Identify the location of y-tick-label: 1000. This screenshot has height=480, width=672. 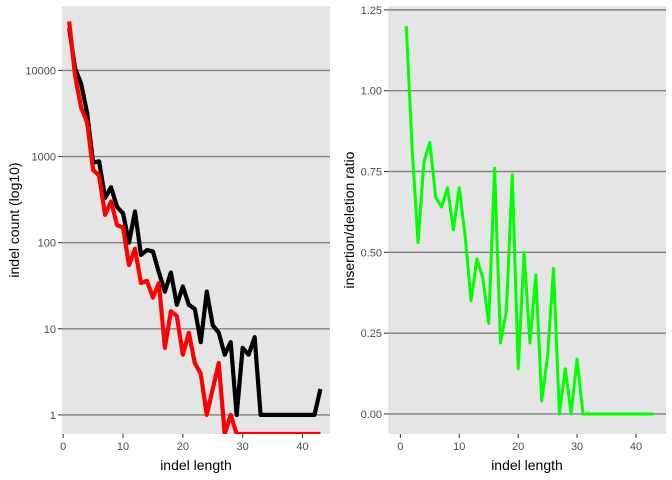
(44, 158).